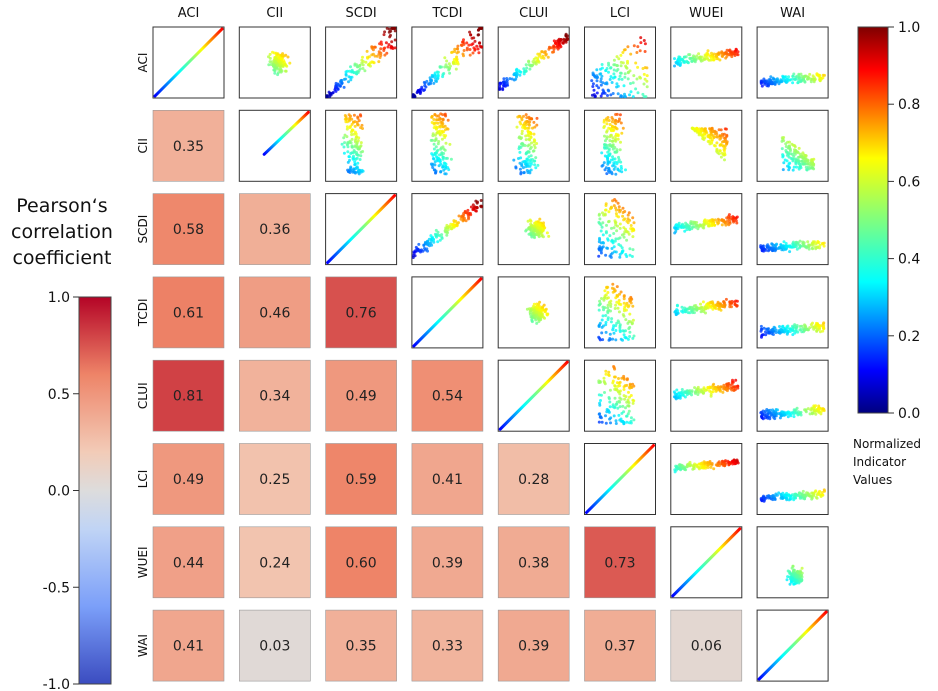 The height and width of the screenshot is (691, 938). Describe the element at coordinates (447, 312) in the screenshot. I see `identity-line` at that location.